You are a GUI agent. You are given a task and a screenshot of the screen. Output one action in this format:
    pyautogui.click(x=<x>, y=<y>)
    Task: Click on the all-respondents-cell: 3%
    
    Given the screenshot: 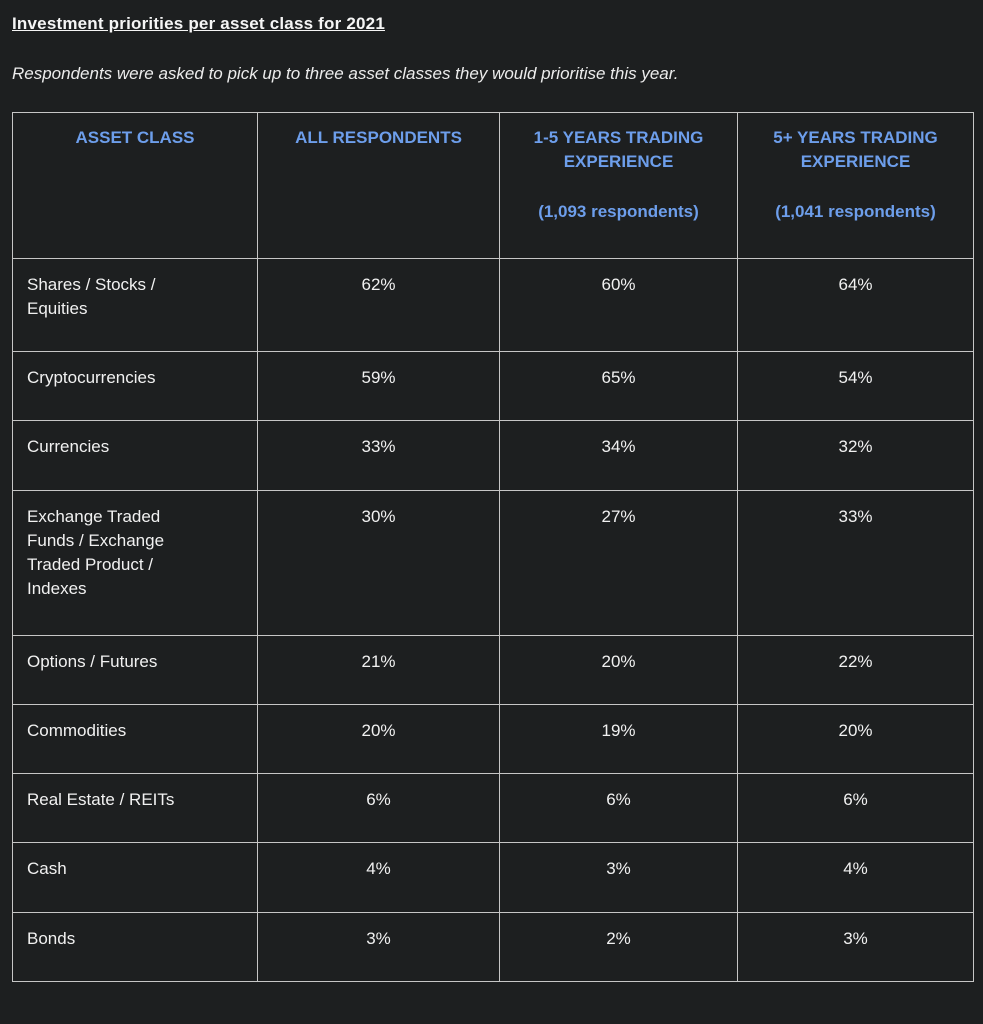 What is the action you would take?
    pyautogui.click(x=378, y=946)
    